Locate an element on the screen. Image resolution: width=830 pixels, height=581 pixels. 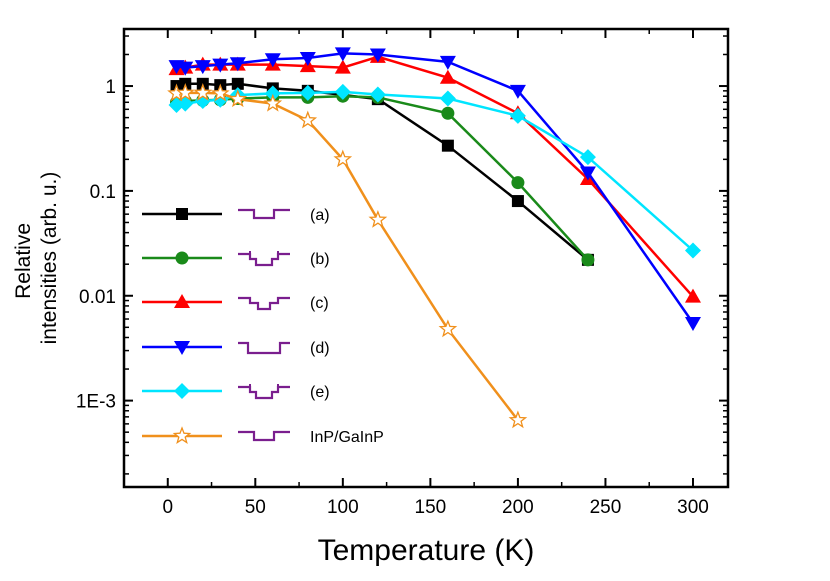
legend-item-1: (b) is located at coordinates (236, 259).